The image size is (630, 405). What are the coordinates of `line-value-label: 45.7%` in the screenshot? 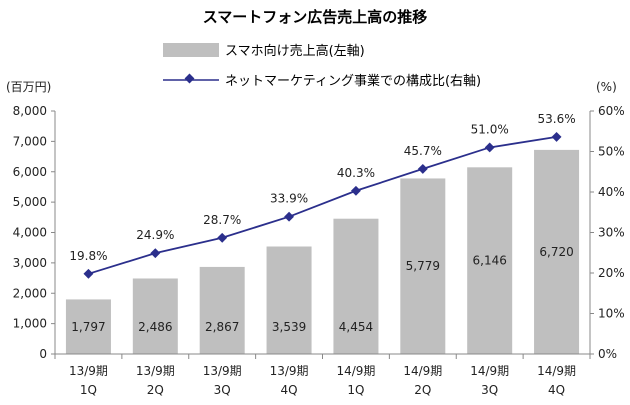 It's located at (423, 151).